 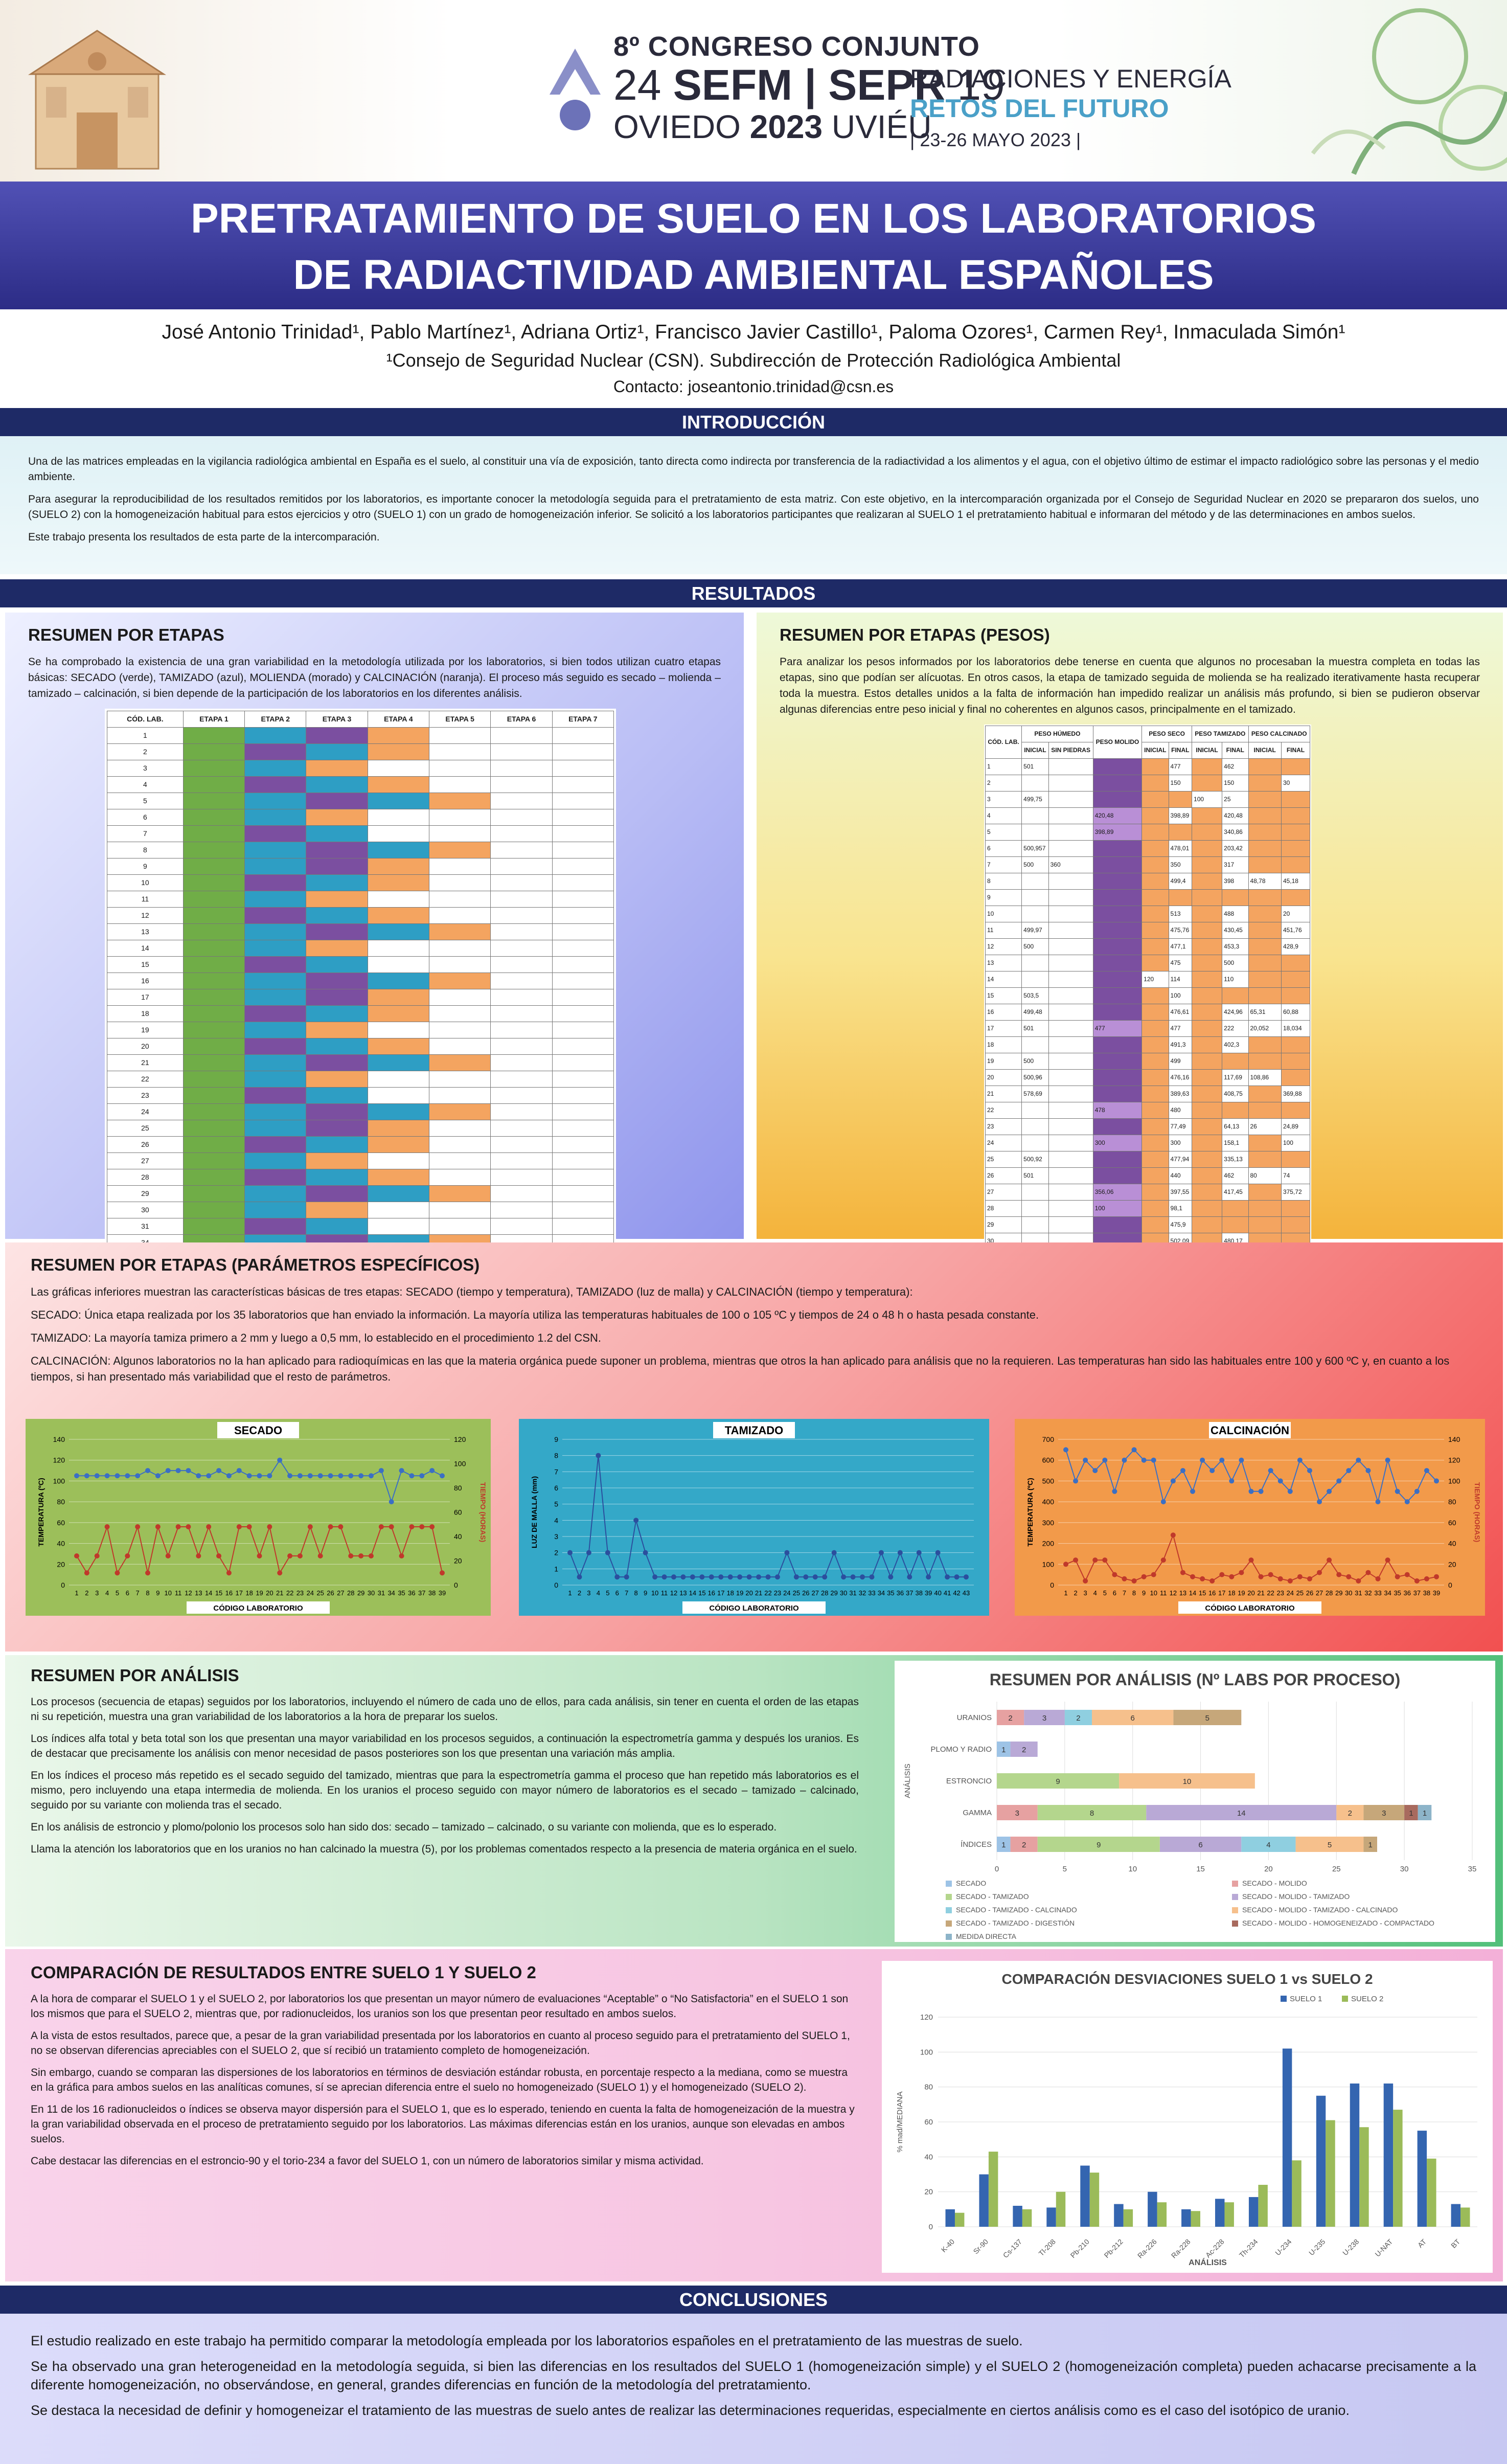 What do you see at coordinates (1048, 1564) in the screenshot?
I see `y-tick-label: 100` at bounding box center [1048, 1564].